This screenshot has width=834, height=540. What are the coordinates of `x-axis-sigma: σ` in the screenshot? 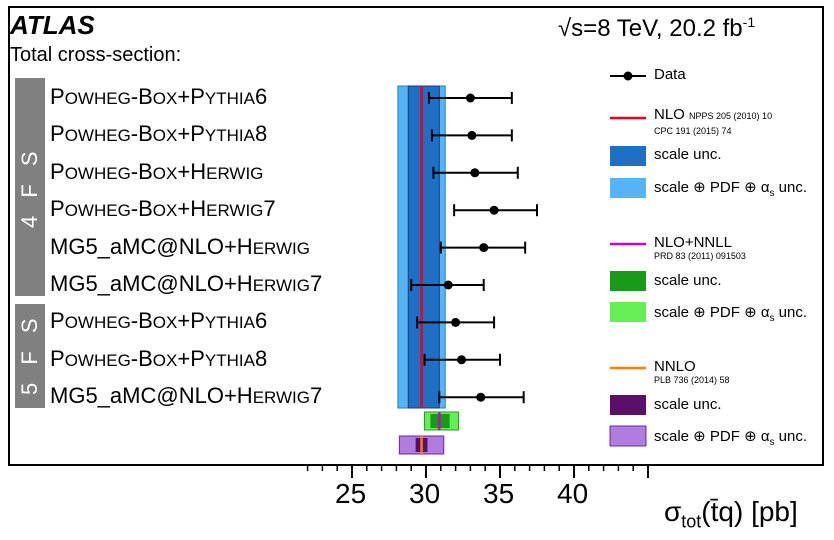 It's located at (673, 511).